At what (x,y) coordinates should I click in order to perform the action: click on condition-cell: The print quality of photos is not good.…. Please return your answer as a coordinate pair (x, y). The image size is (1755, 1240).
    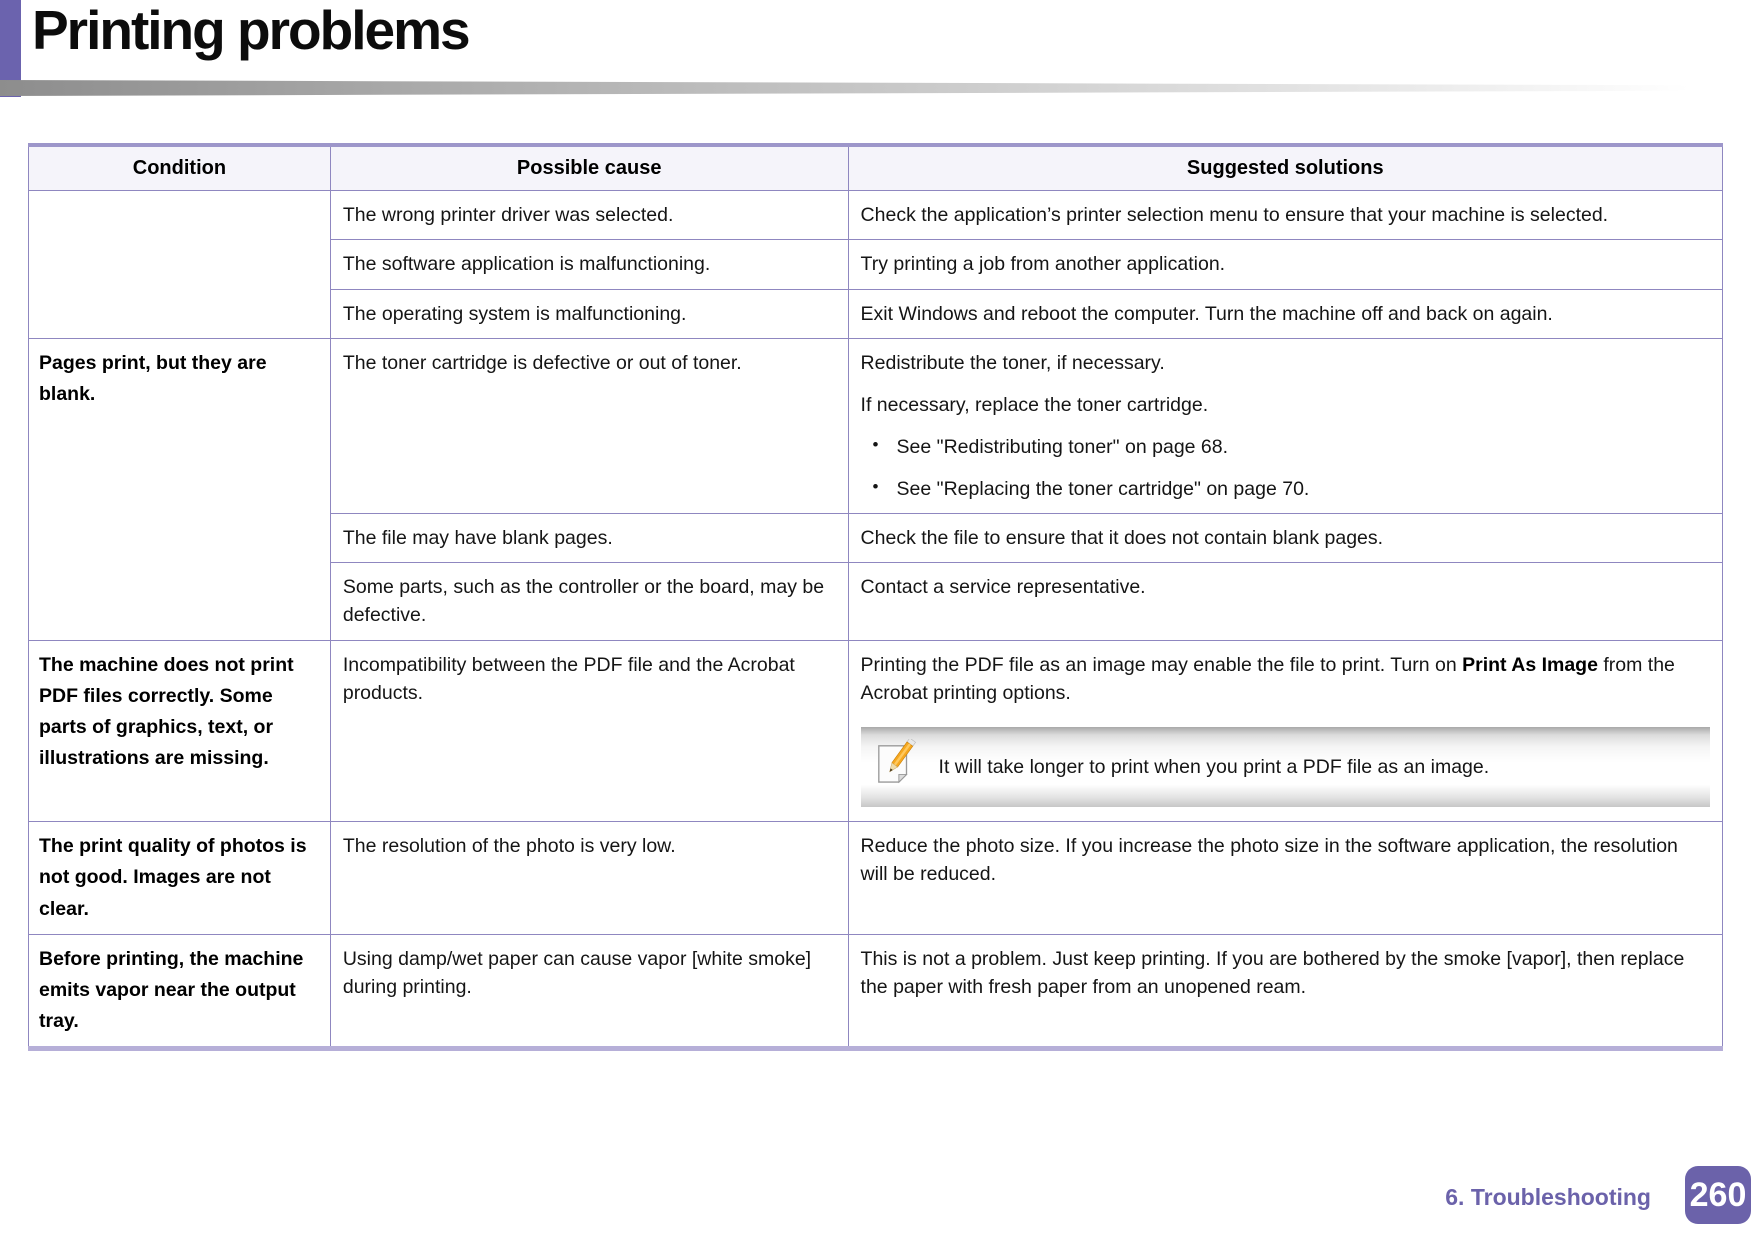
    Looking at the image, I should click on (179, 878).